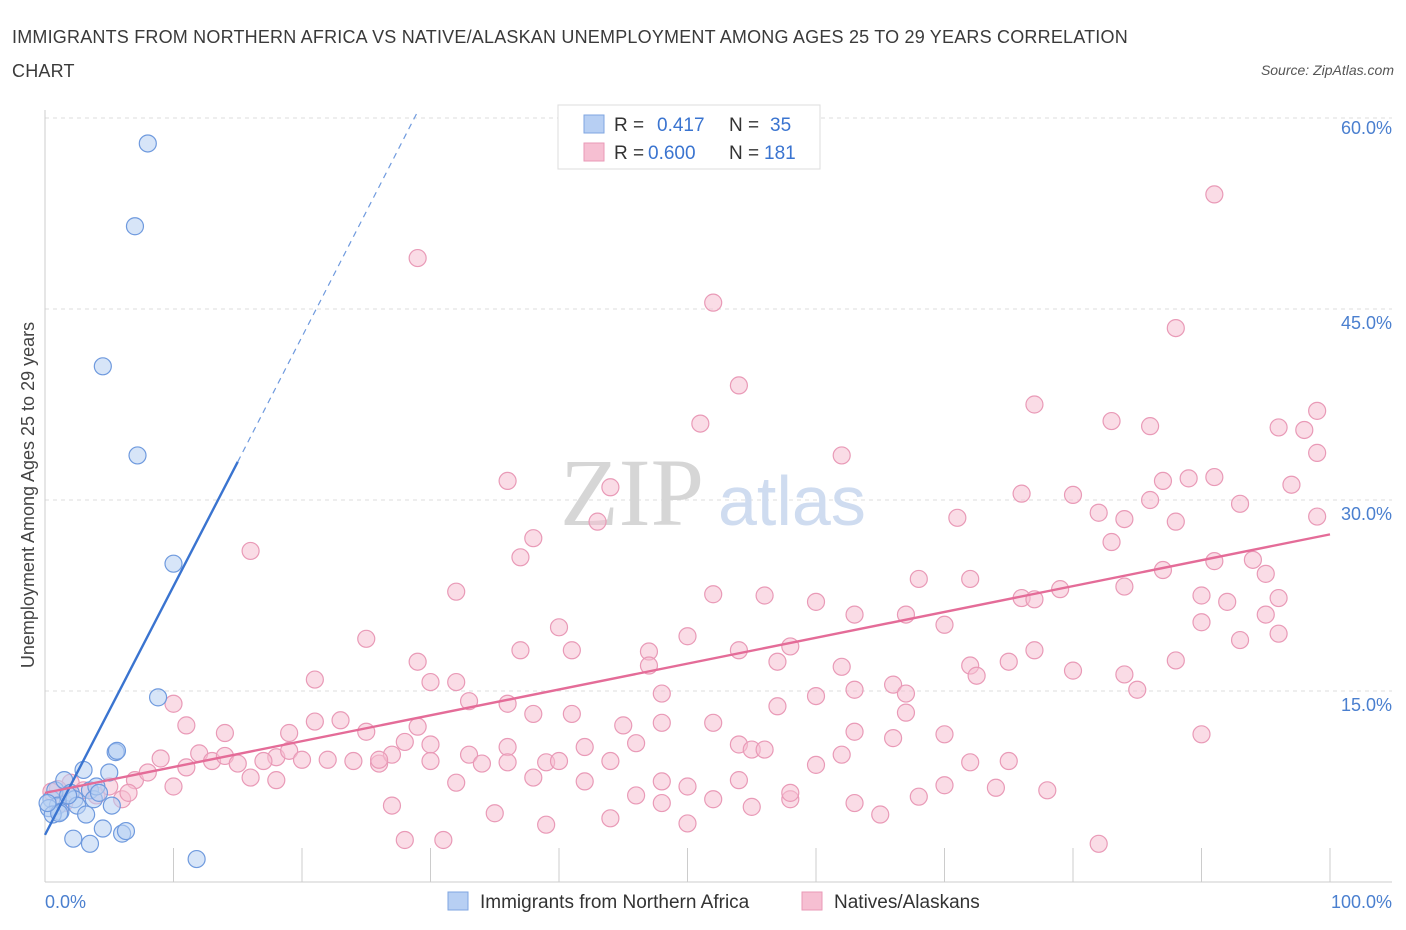 The height and width of the screenshot is (930, 1406). What do you see at coordinates (65, 902) in the screenshot?
I see `x-tick-label-0: 0.0%` at bounding box center [65, 902].